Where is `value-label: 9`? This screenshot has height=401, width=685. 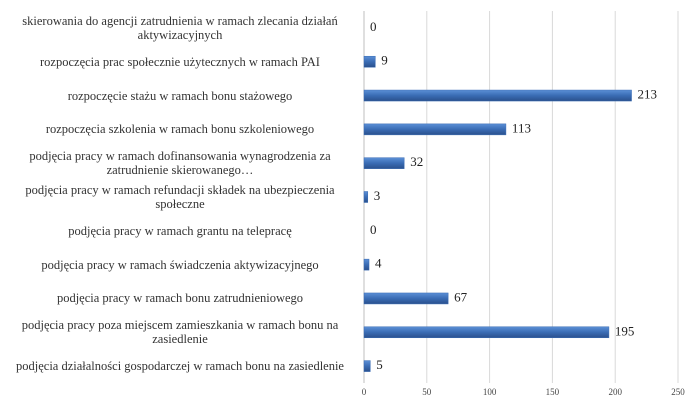
value-label: 9 is located at coordinates (384, 60).